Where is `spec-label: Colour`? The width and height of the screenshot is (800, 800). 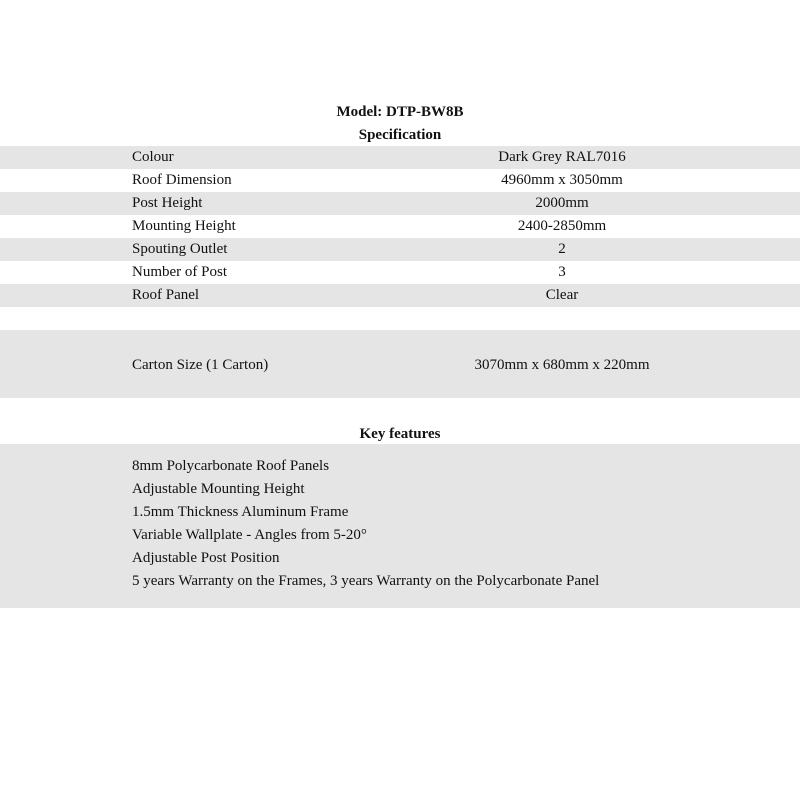 spec-label: Colour is located at coordinates (153, 157).